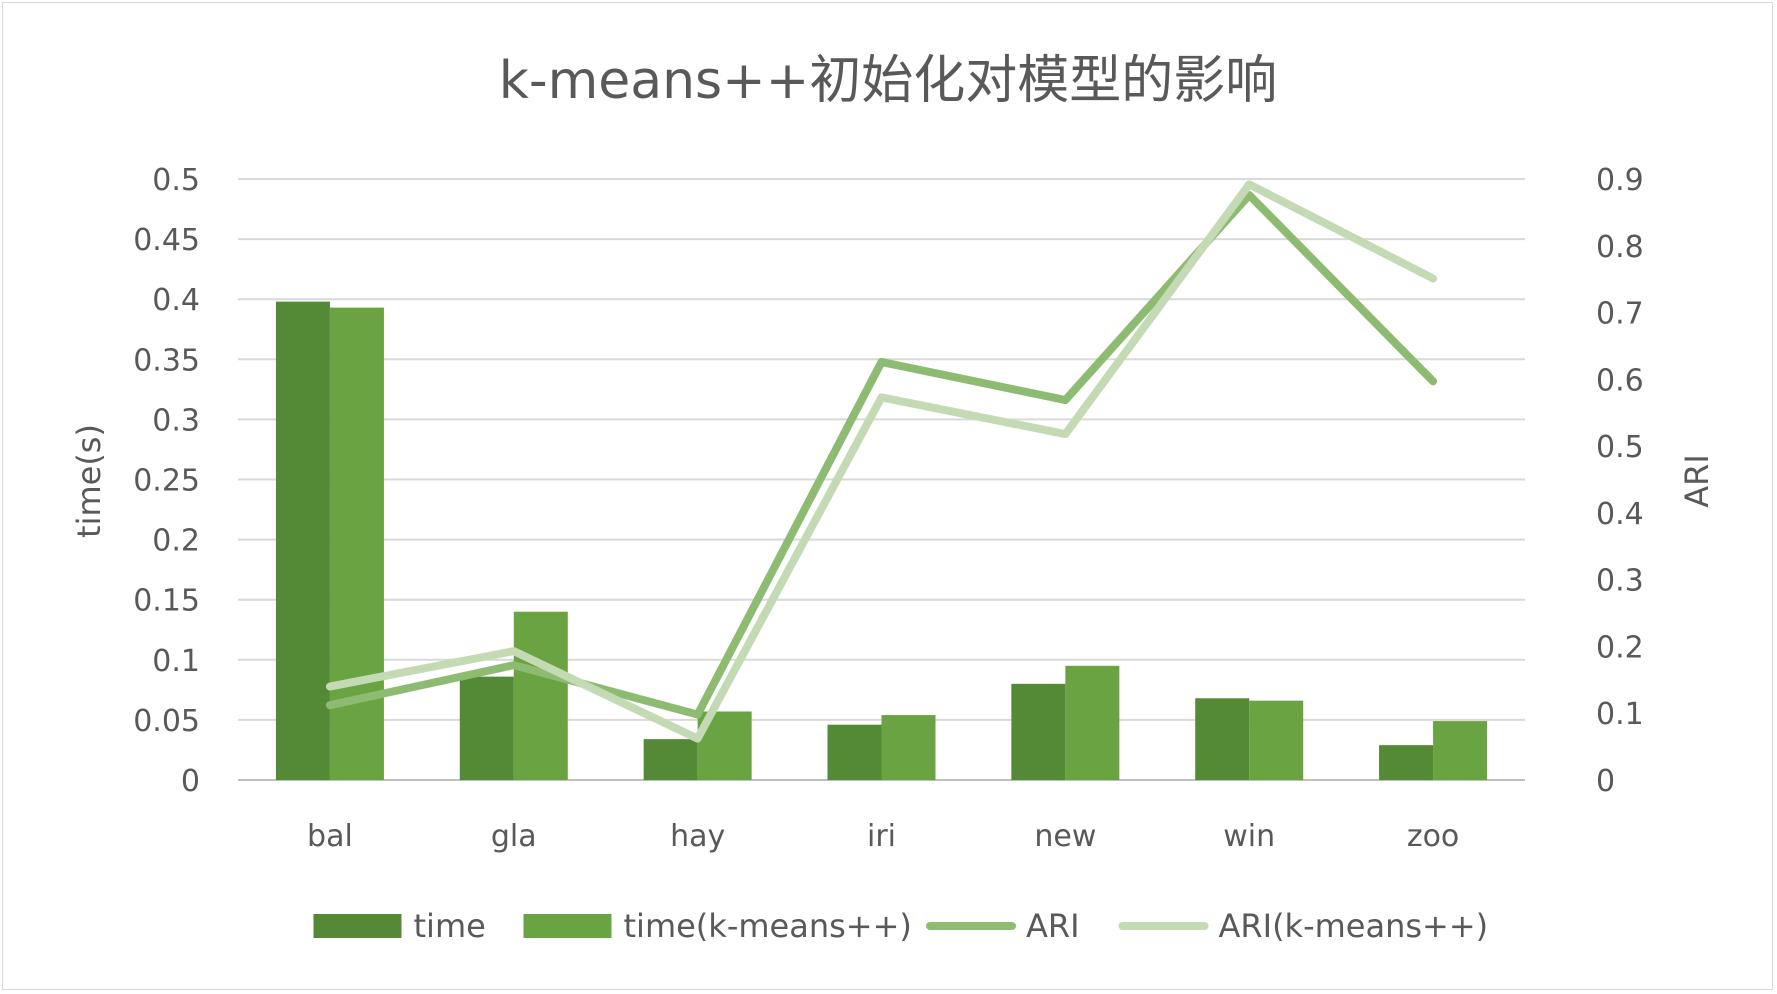  What do you see at coordinates (1620, 481) in the screenshot?
I see `right-axis-ticks: 0 0.1 0.2 0.3 0.4 0.5 0.6 0.7 0.8 0.9` at bounding box center [1620, 481].